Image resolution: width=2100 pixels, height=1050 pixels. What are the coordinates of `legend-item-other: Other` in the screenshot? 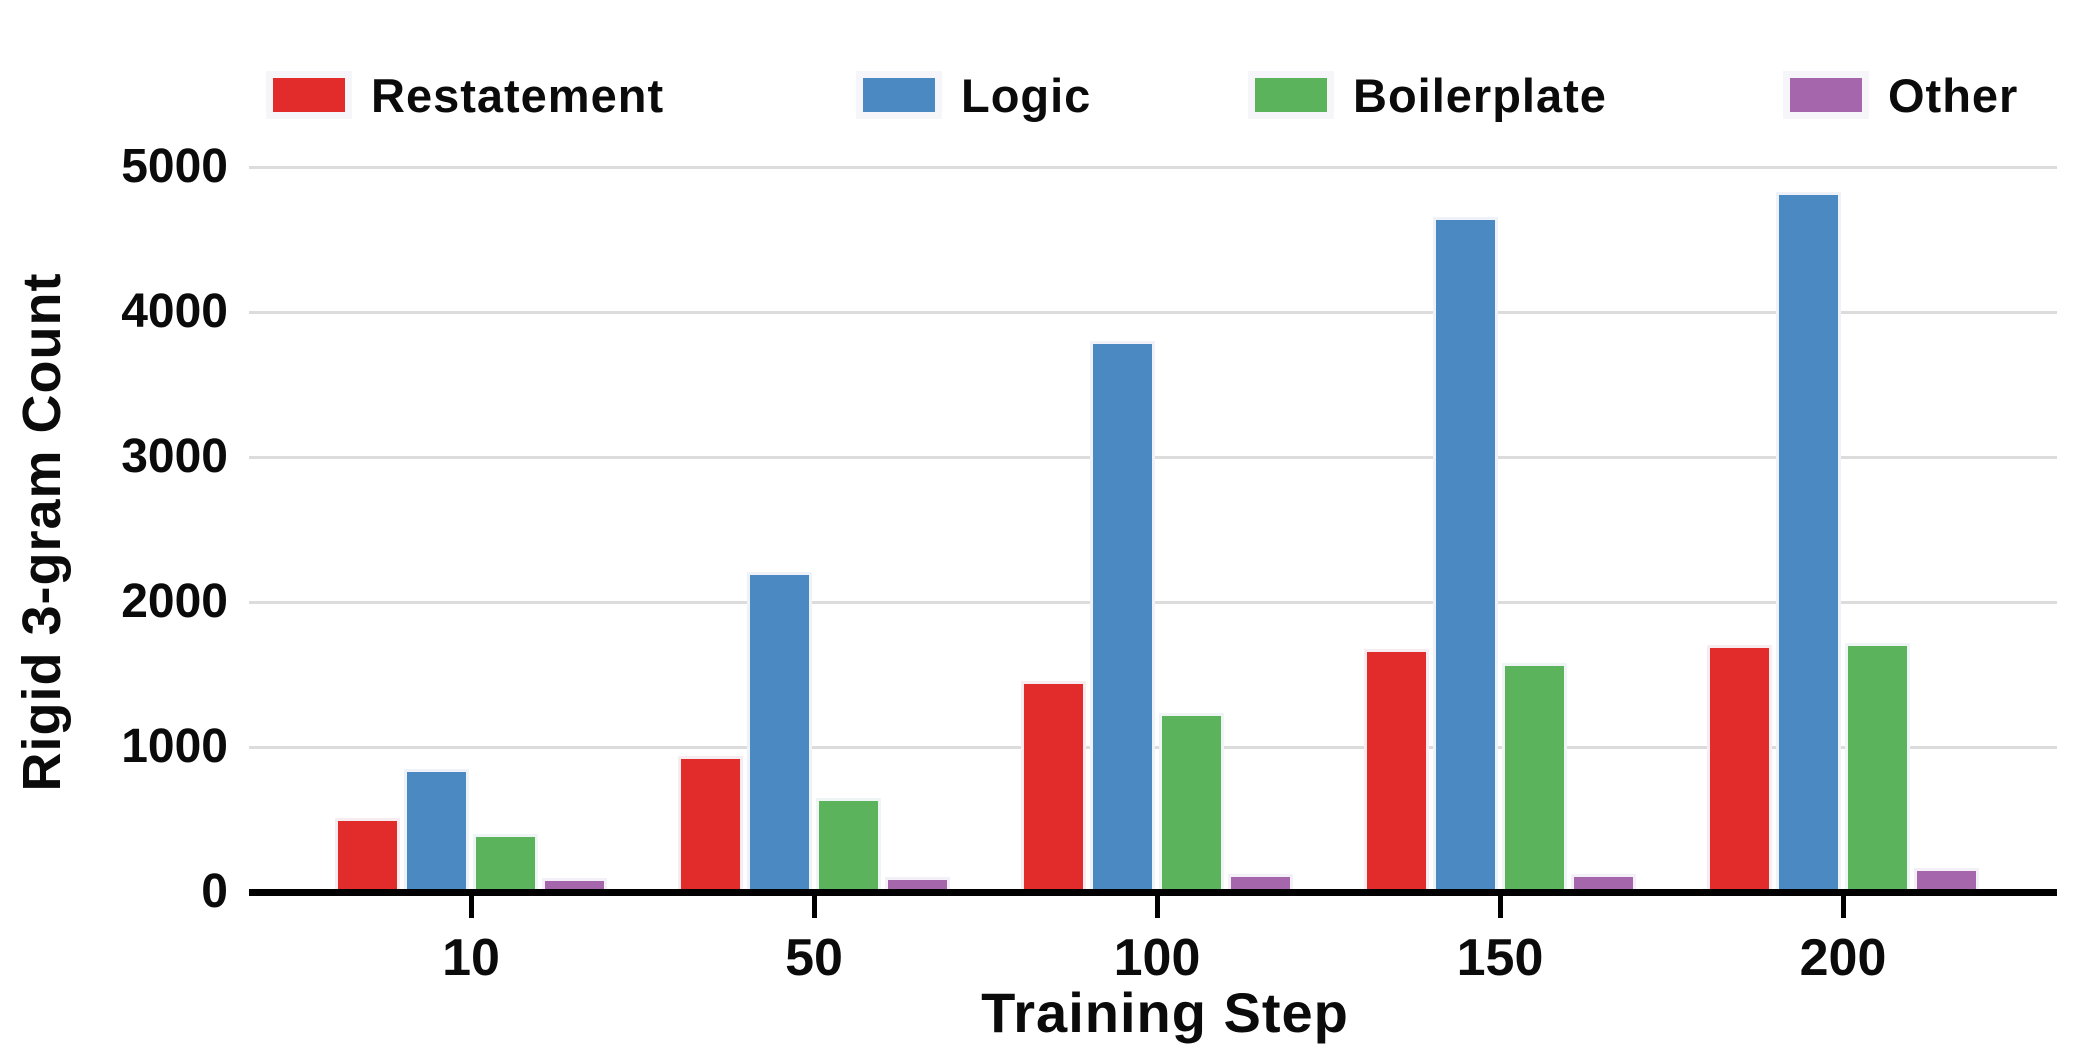 It's located at (1904, 95).